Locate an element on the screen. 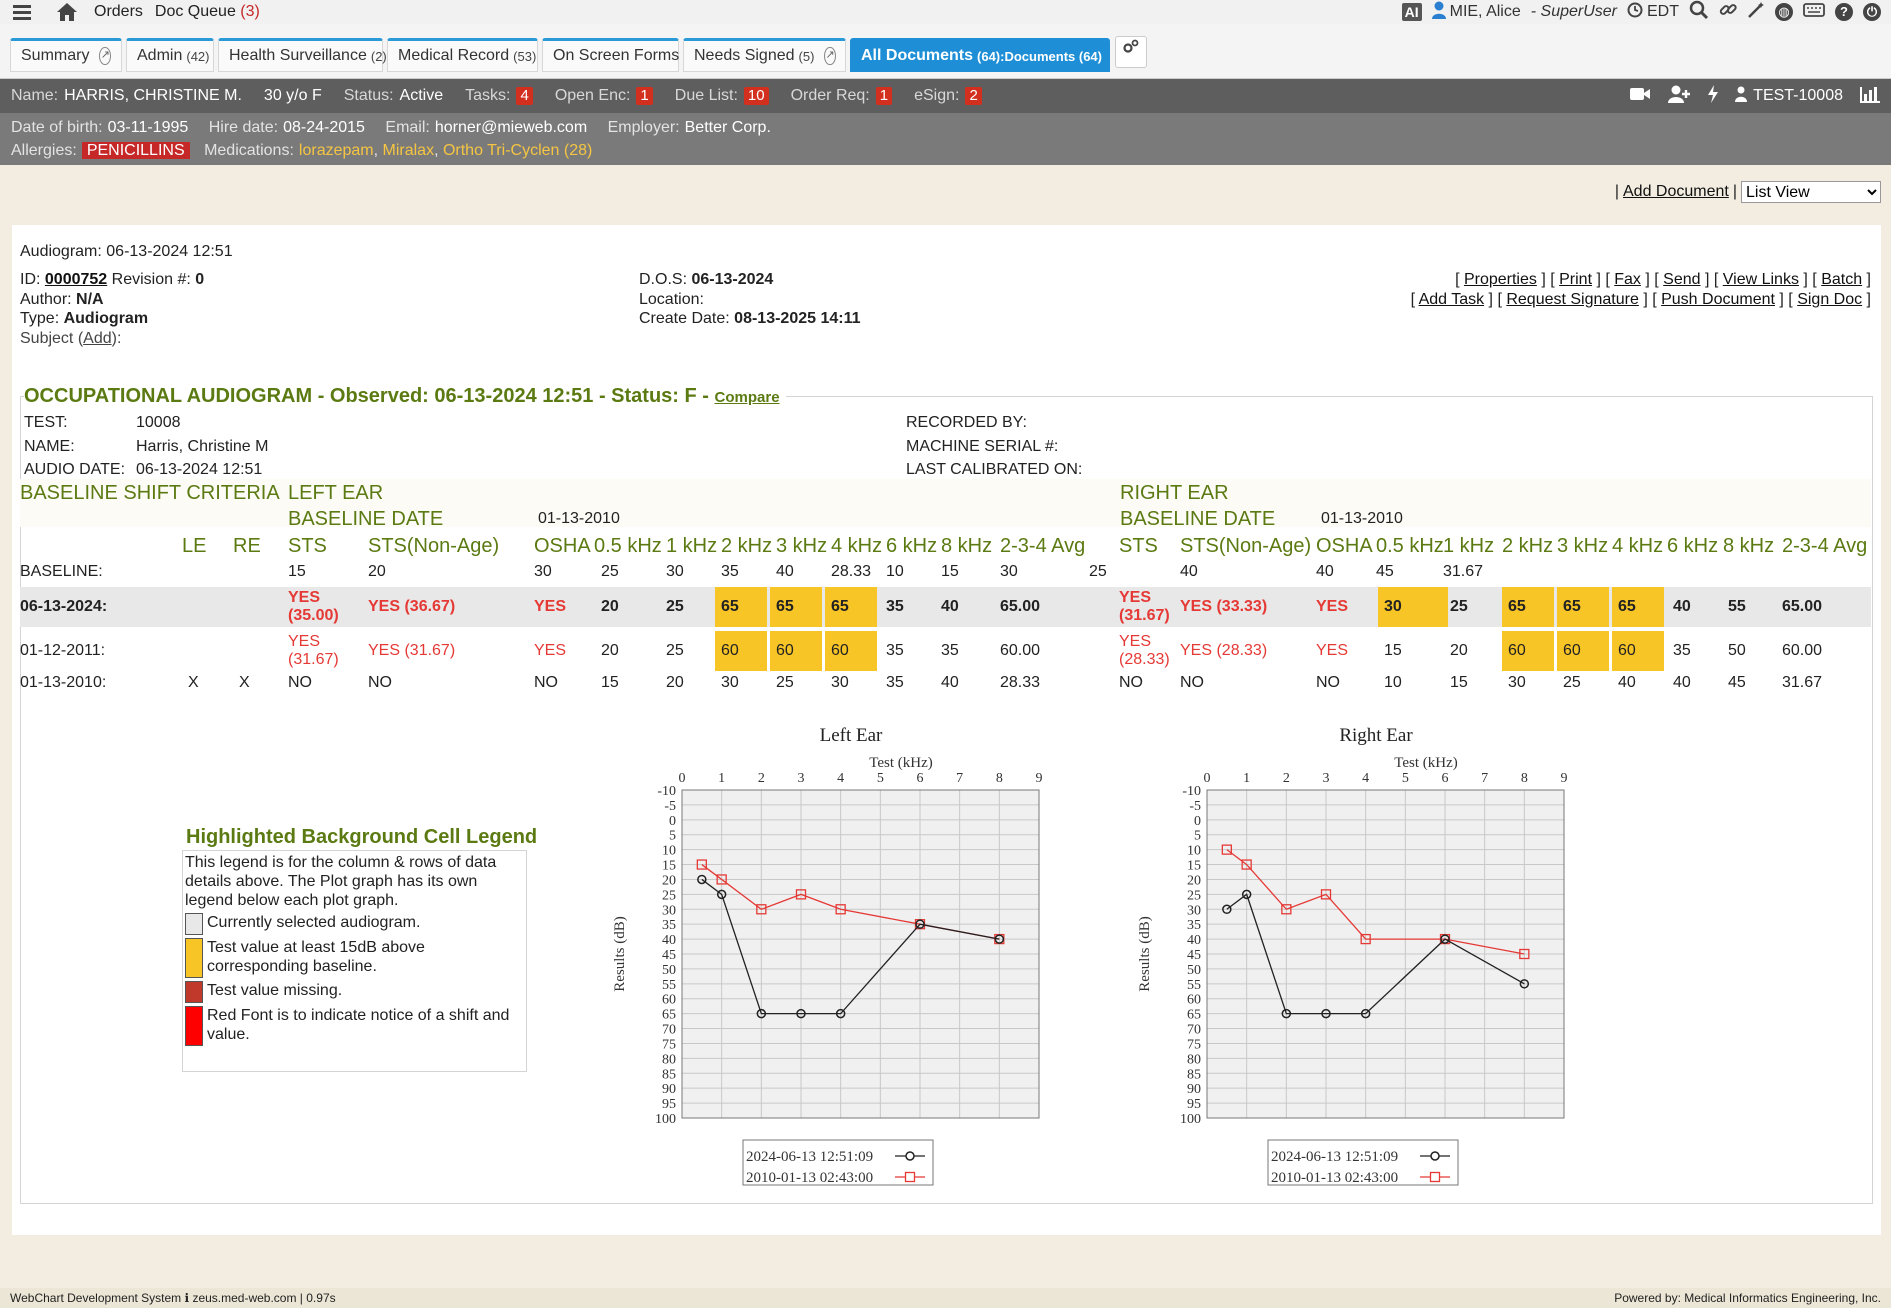 The height and width of the screenshot is (1308, 1891). due-list-badge: 10 is located at coordinates (756, 96).